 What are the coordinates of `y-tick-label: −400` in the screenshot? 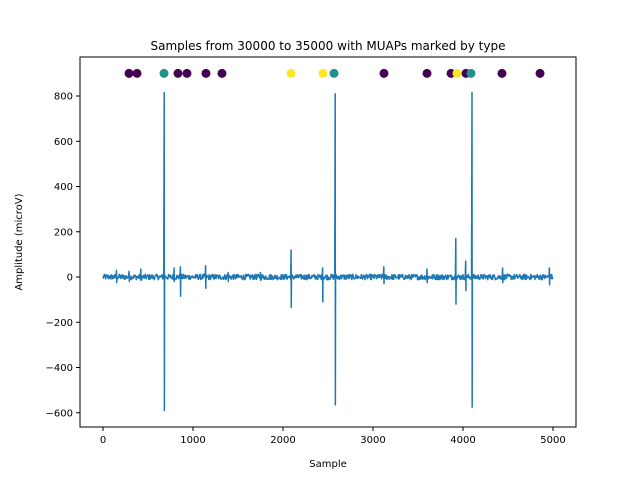 It's located at (59, 368).